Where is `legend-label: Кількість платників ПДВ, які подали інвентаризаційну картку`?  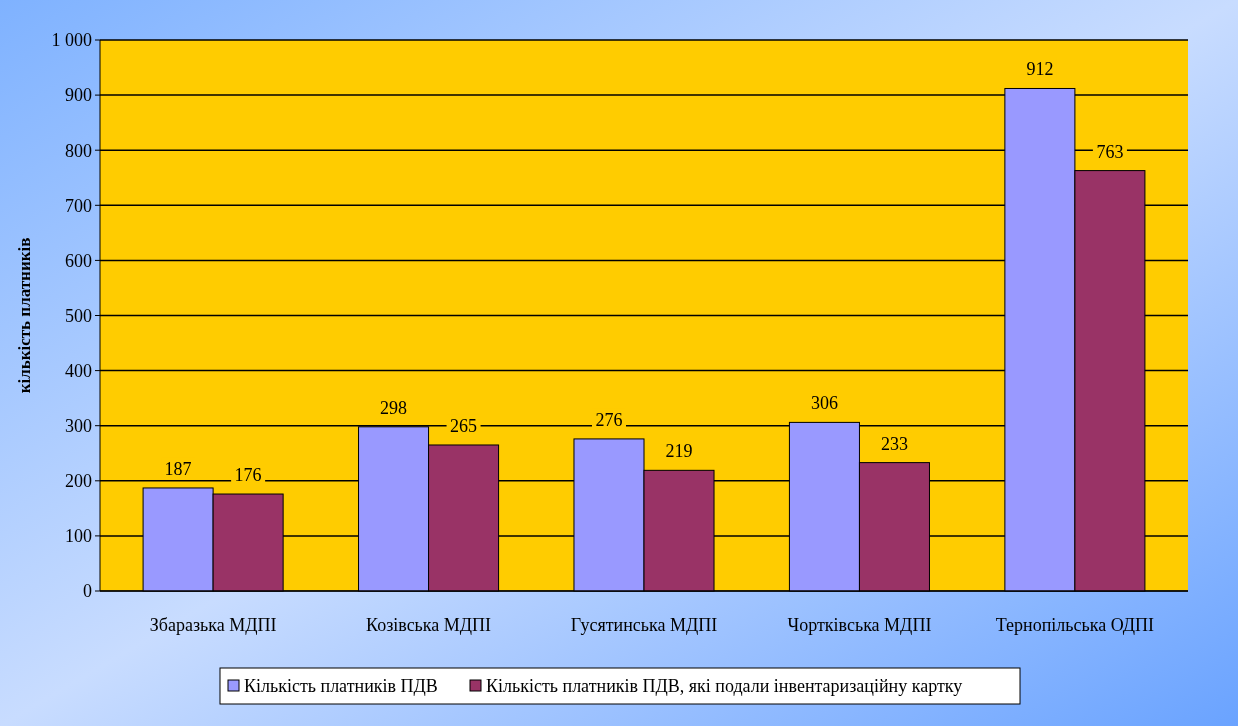 legend-label: Кількість платників ПДВ, які подали інвентаризаційну картку is located at coordinates (724, 686).